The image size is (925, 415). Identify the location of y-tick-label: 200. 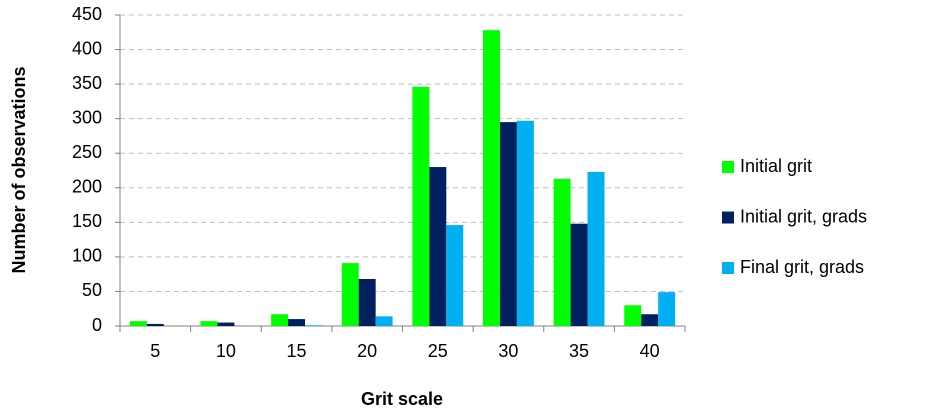
(87, 187).